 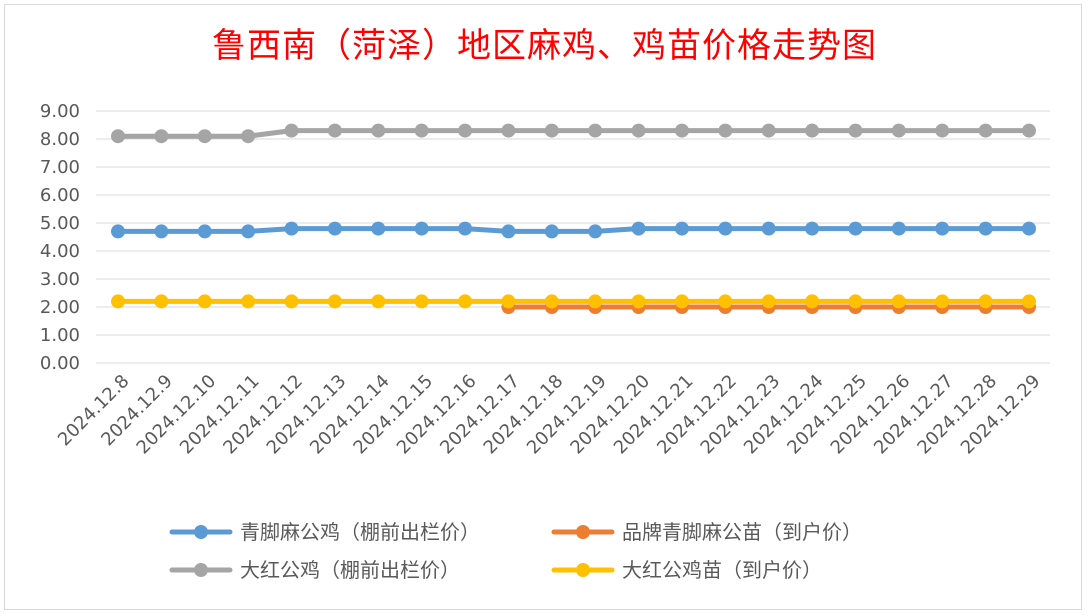 What do you see at coordinates (60, 279) in the screenshot?
I see `y-tick-label: 3.00` at bounding box center [60, 279].